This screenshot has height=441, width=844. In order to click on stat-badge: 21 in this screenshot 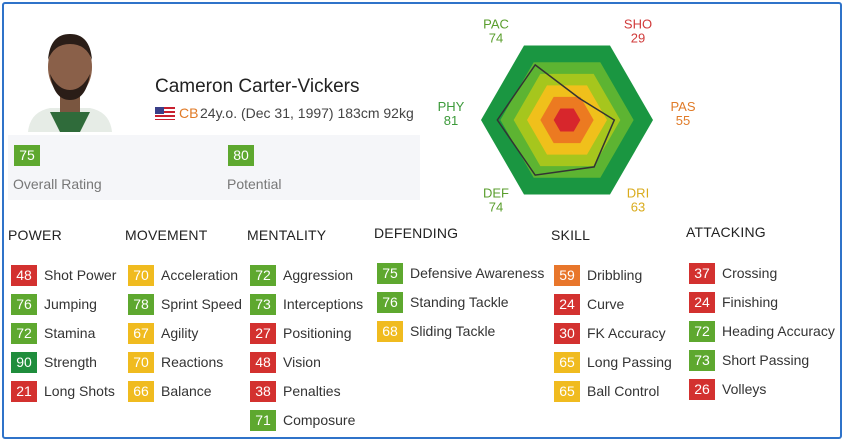, I will do `click(24, 391)`.